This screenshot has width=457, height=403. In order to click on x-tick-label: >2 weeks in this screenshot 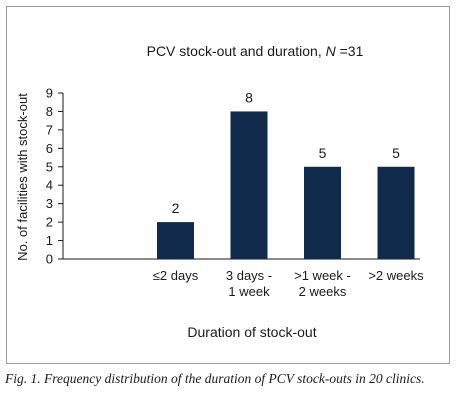, I will do `click(396, 275)`.